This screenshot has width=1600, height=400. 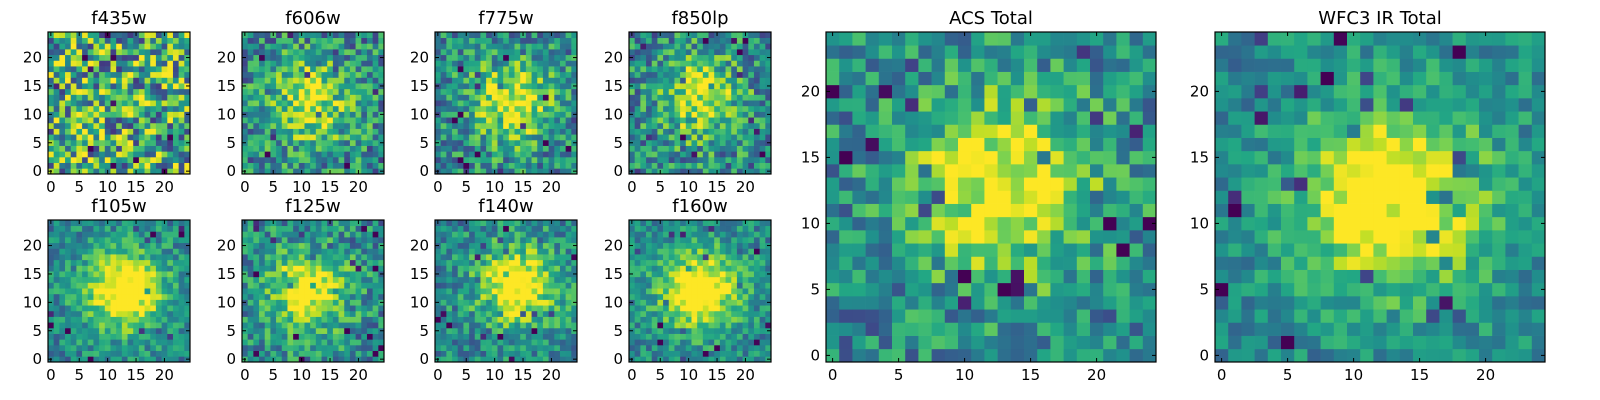 I want to click on y-tick-label: 5, so click(x=618, y=143).